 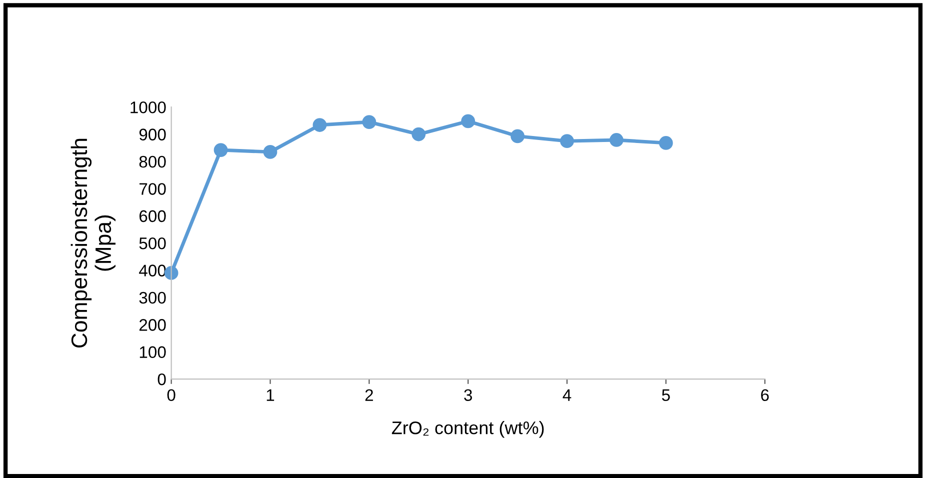 I want to click on x-tick-label: 3, so click(x=468, y=395).